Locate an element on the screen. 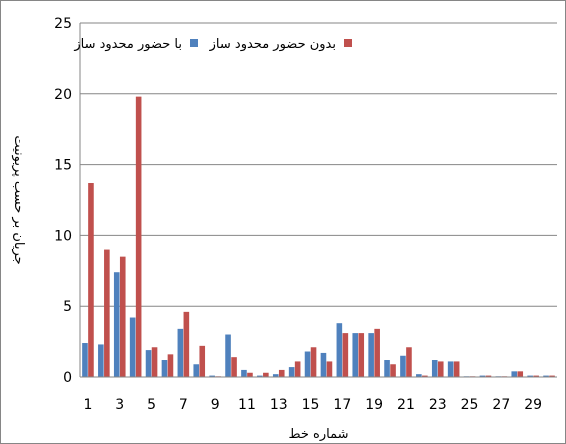  bar-series1-cat17 is located at coordinates (339, 350).